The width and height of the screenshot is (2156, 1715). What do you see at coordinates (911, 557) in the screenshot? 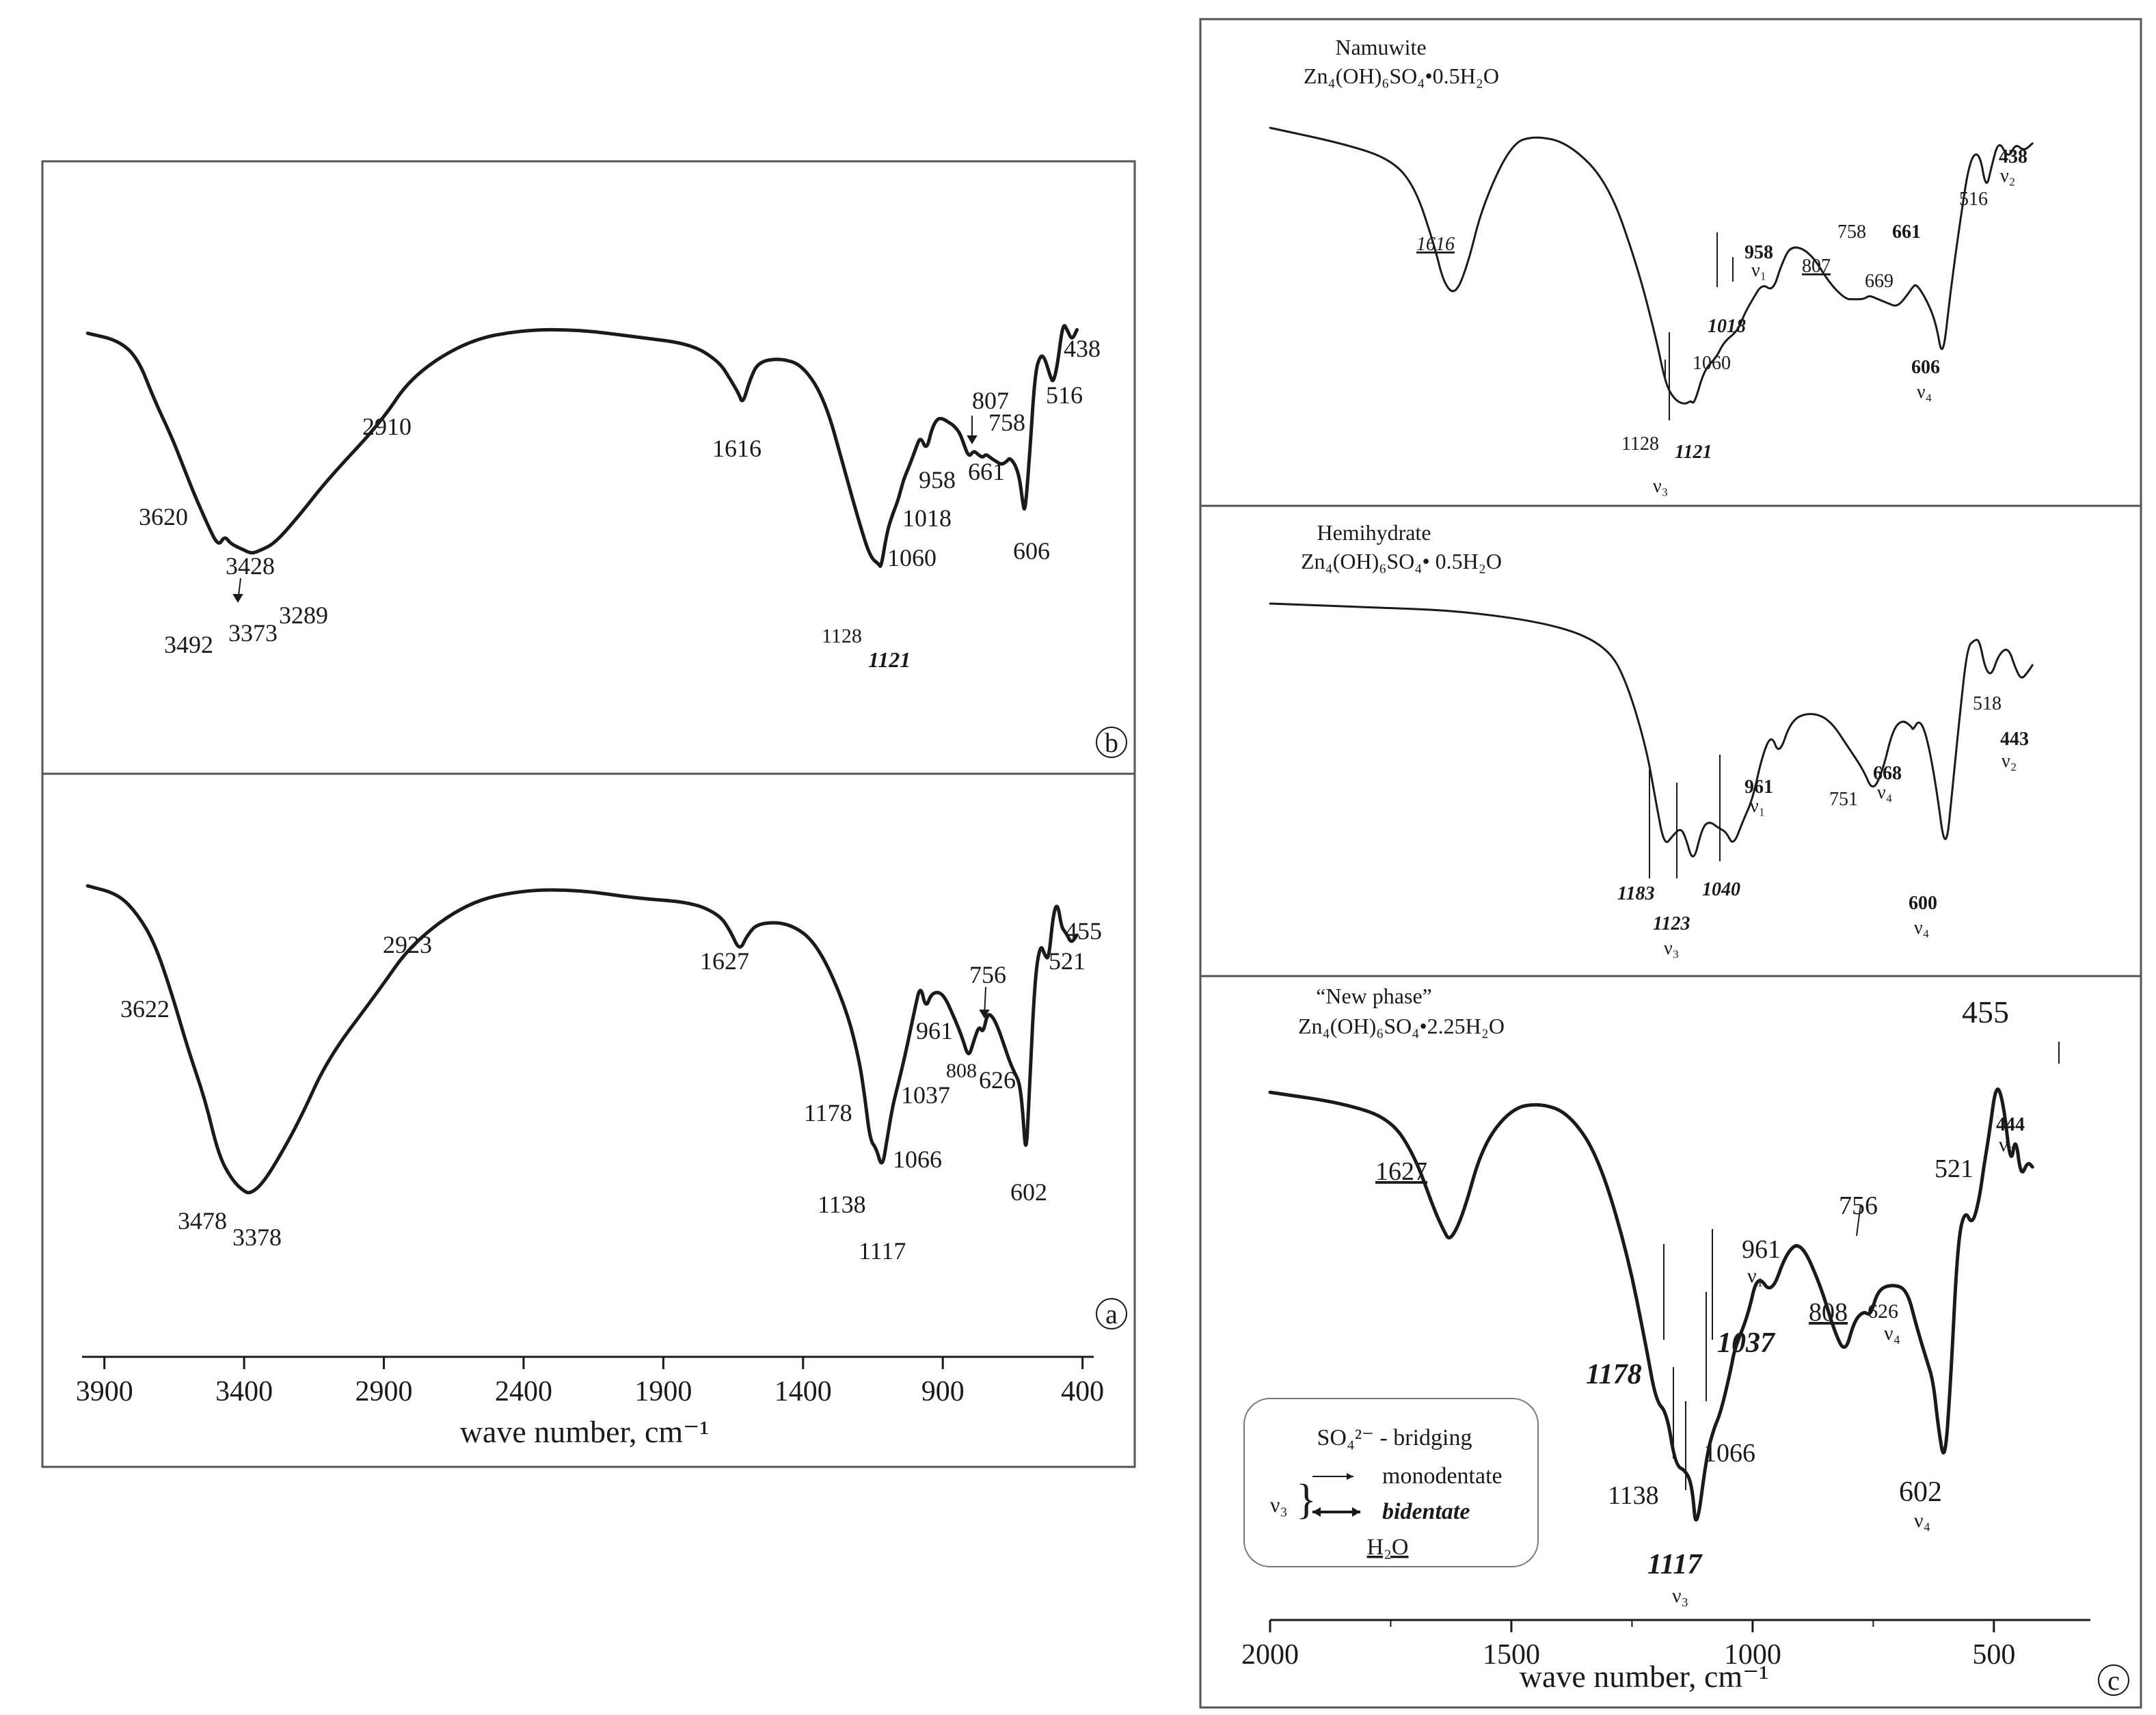
I see `peak-label: 1060` at bounding box center [911, 557].